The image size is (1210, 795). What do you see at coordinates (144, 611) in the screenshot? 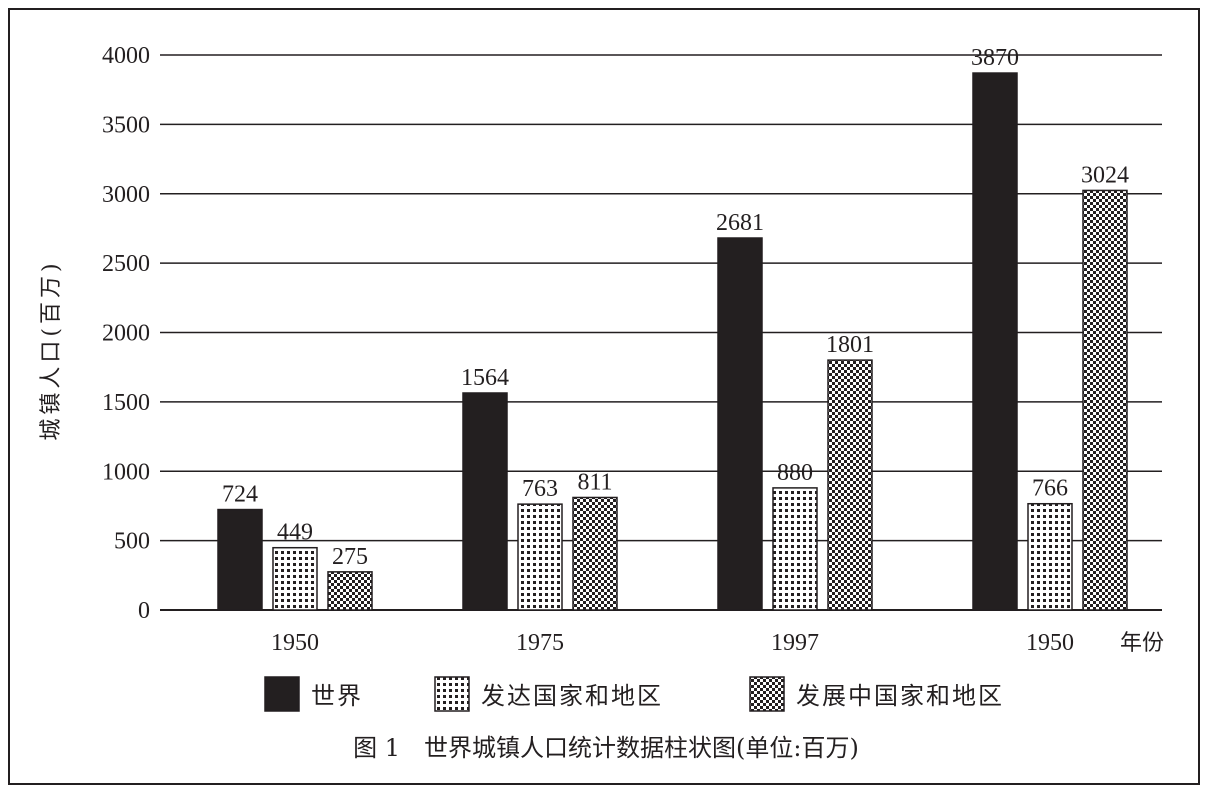
I see `y-tick-label: 0` at bounding box center [144, 611].